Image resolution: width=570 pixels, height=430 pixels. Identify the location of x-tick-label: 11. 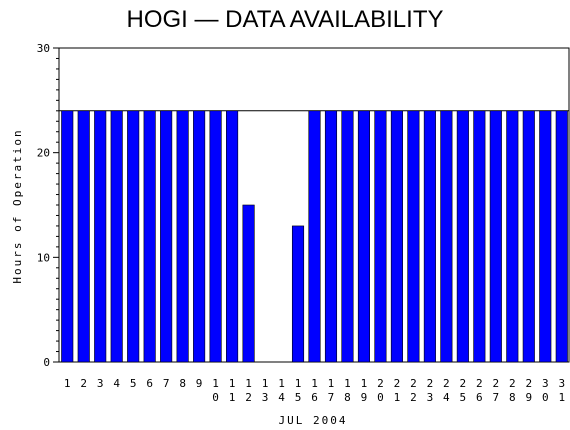
(232, 390).